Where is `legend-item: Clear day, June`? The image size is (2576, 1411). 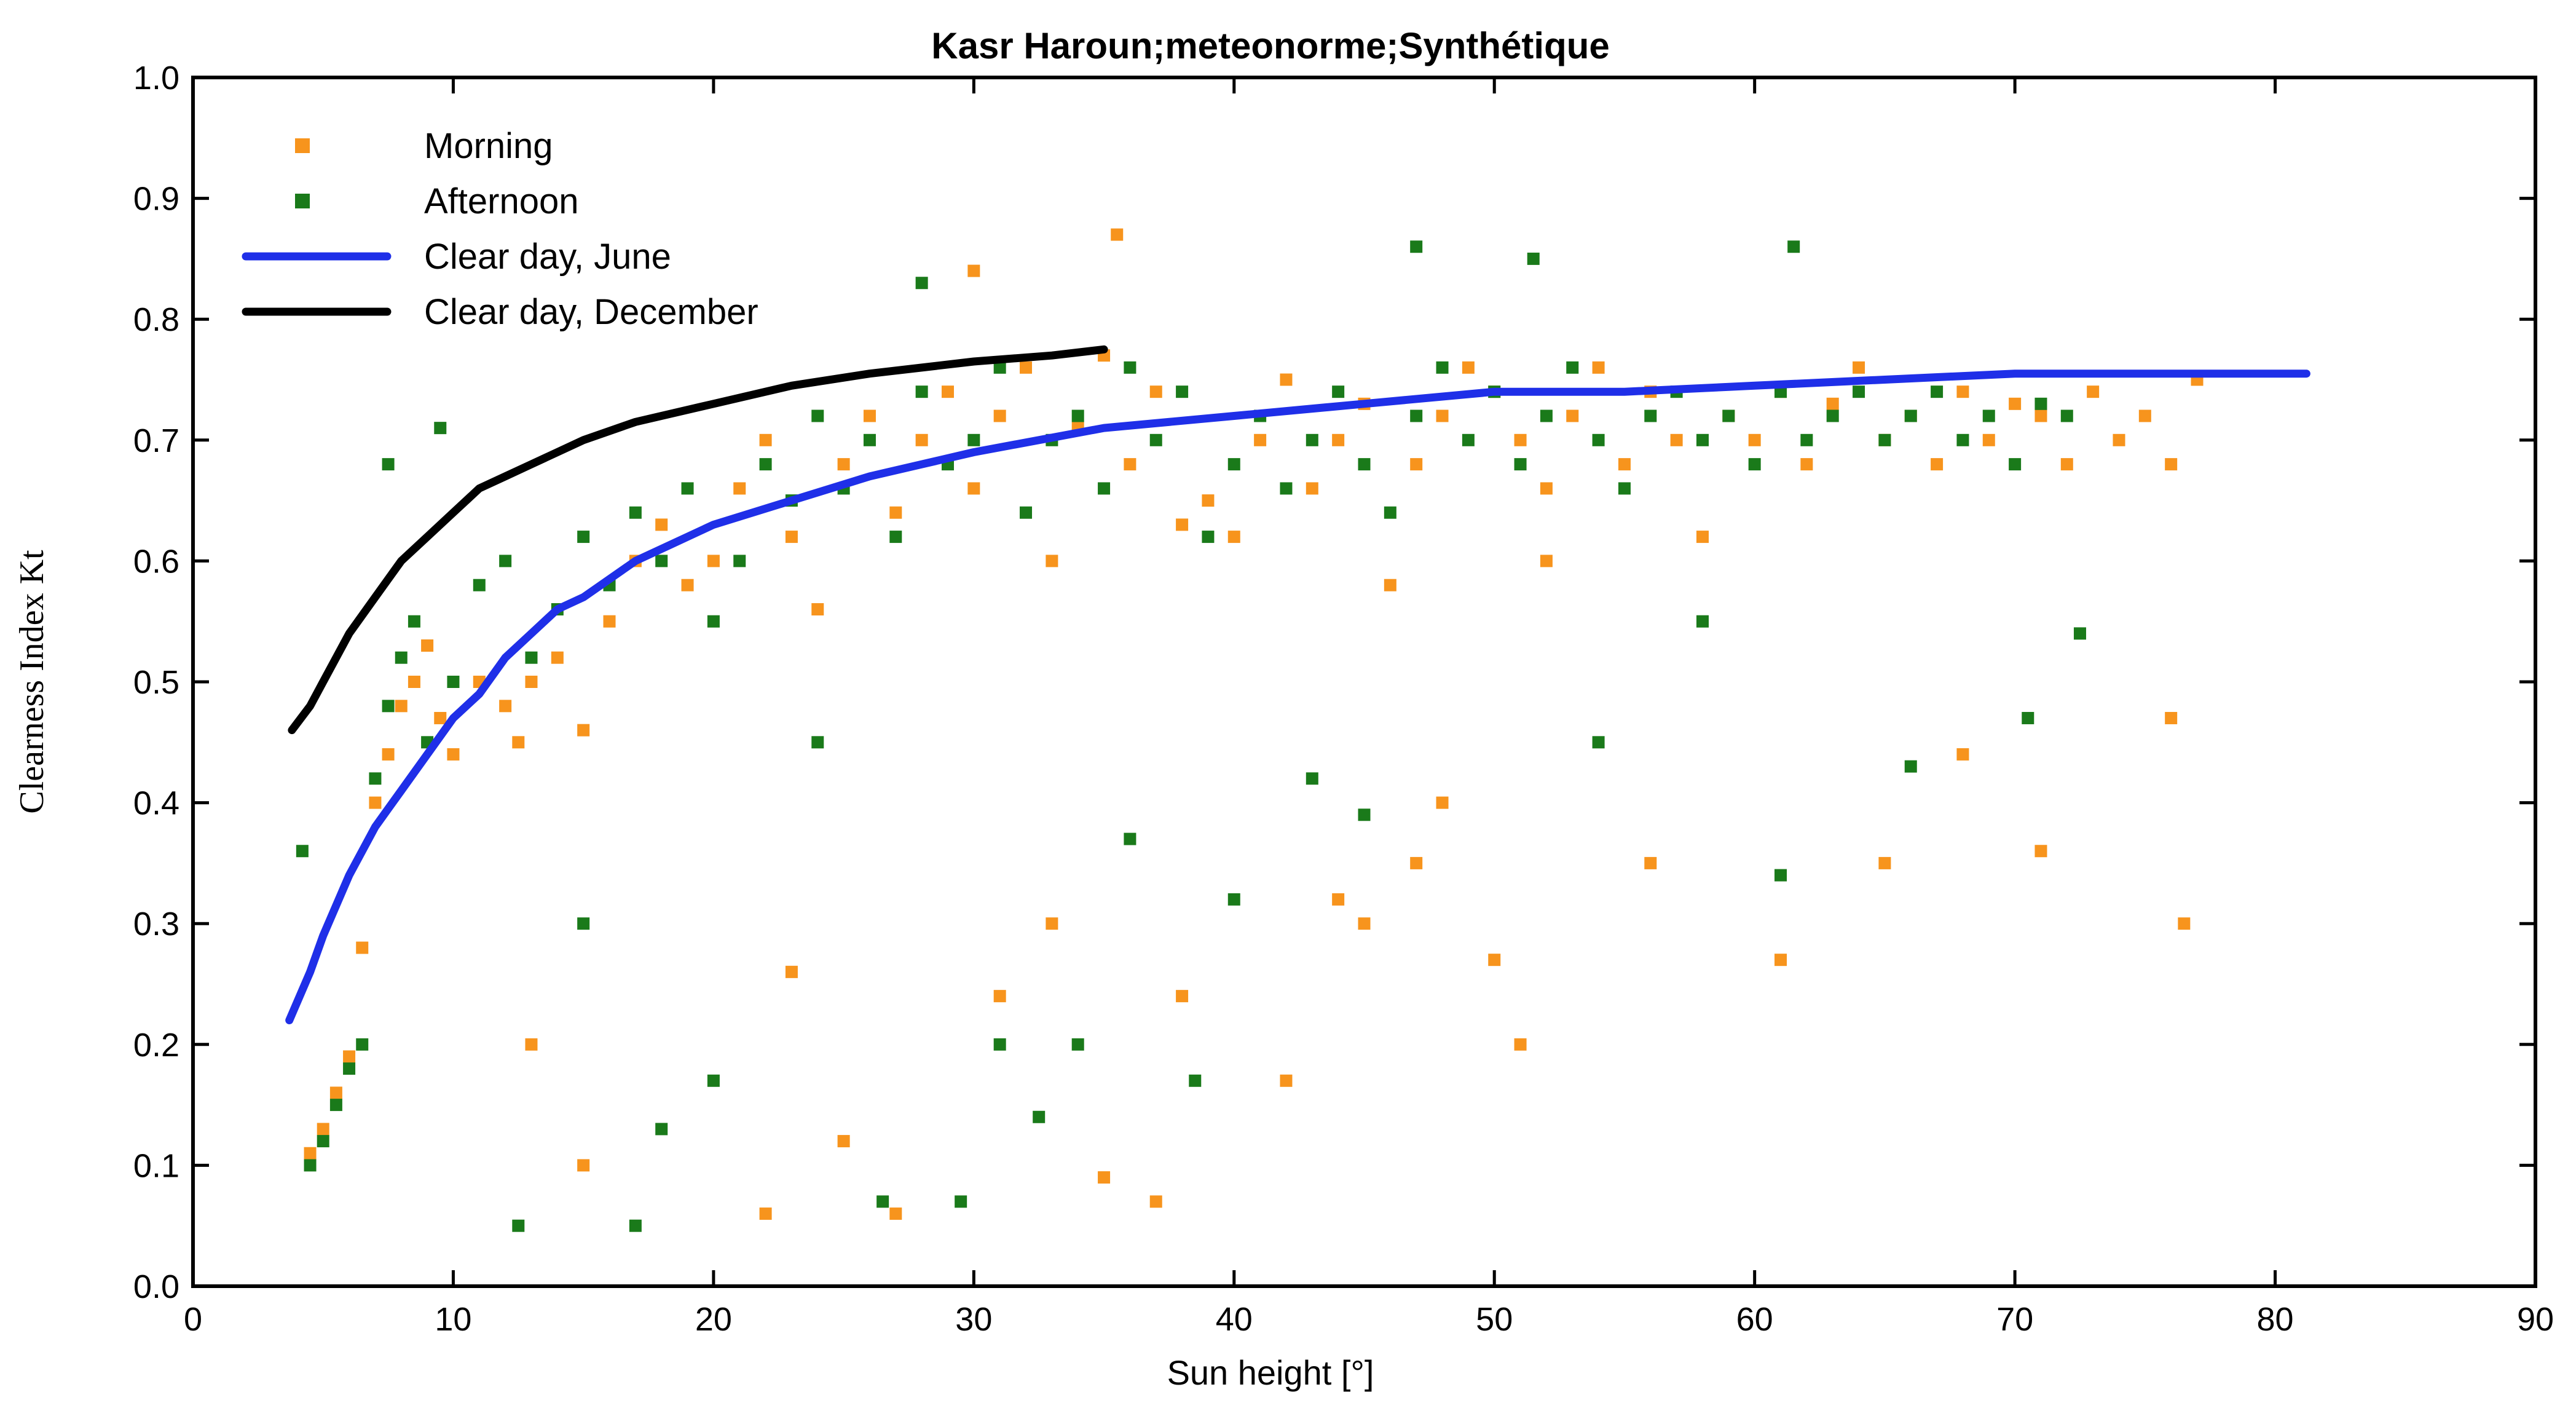 legend-item: Clear day, June is located at coordinates (457, 257).